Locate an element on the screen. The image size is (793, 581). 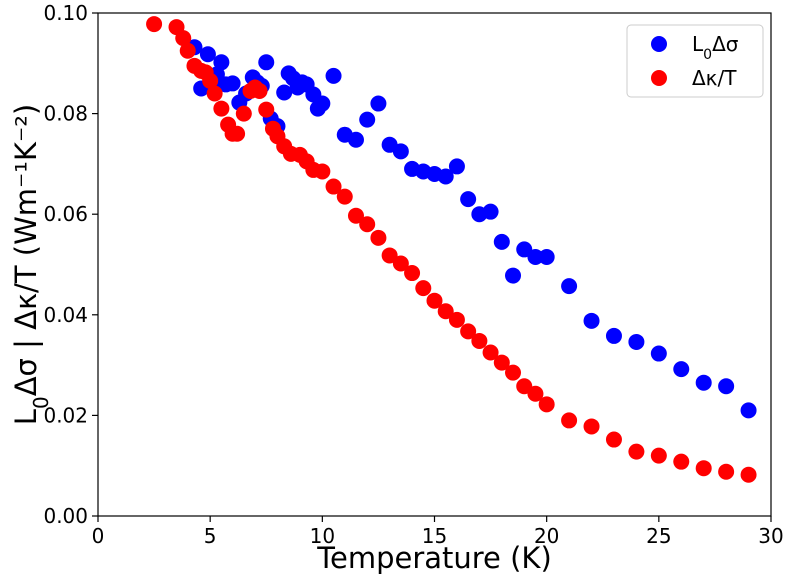
y-tick-label: 0.06 is located at coordinates (65, 214).